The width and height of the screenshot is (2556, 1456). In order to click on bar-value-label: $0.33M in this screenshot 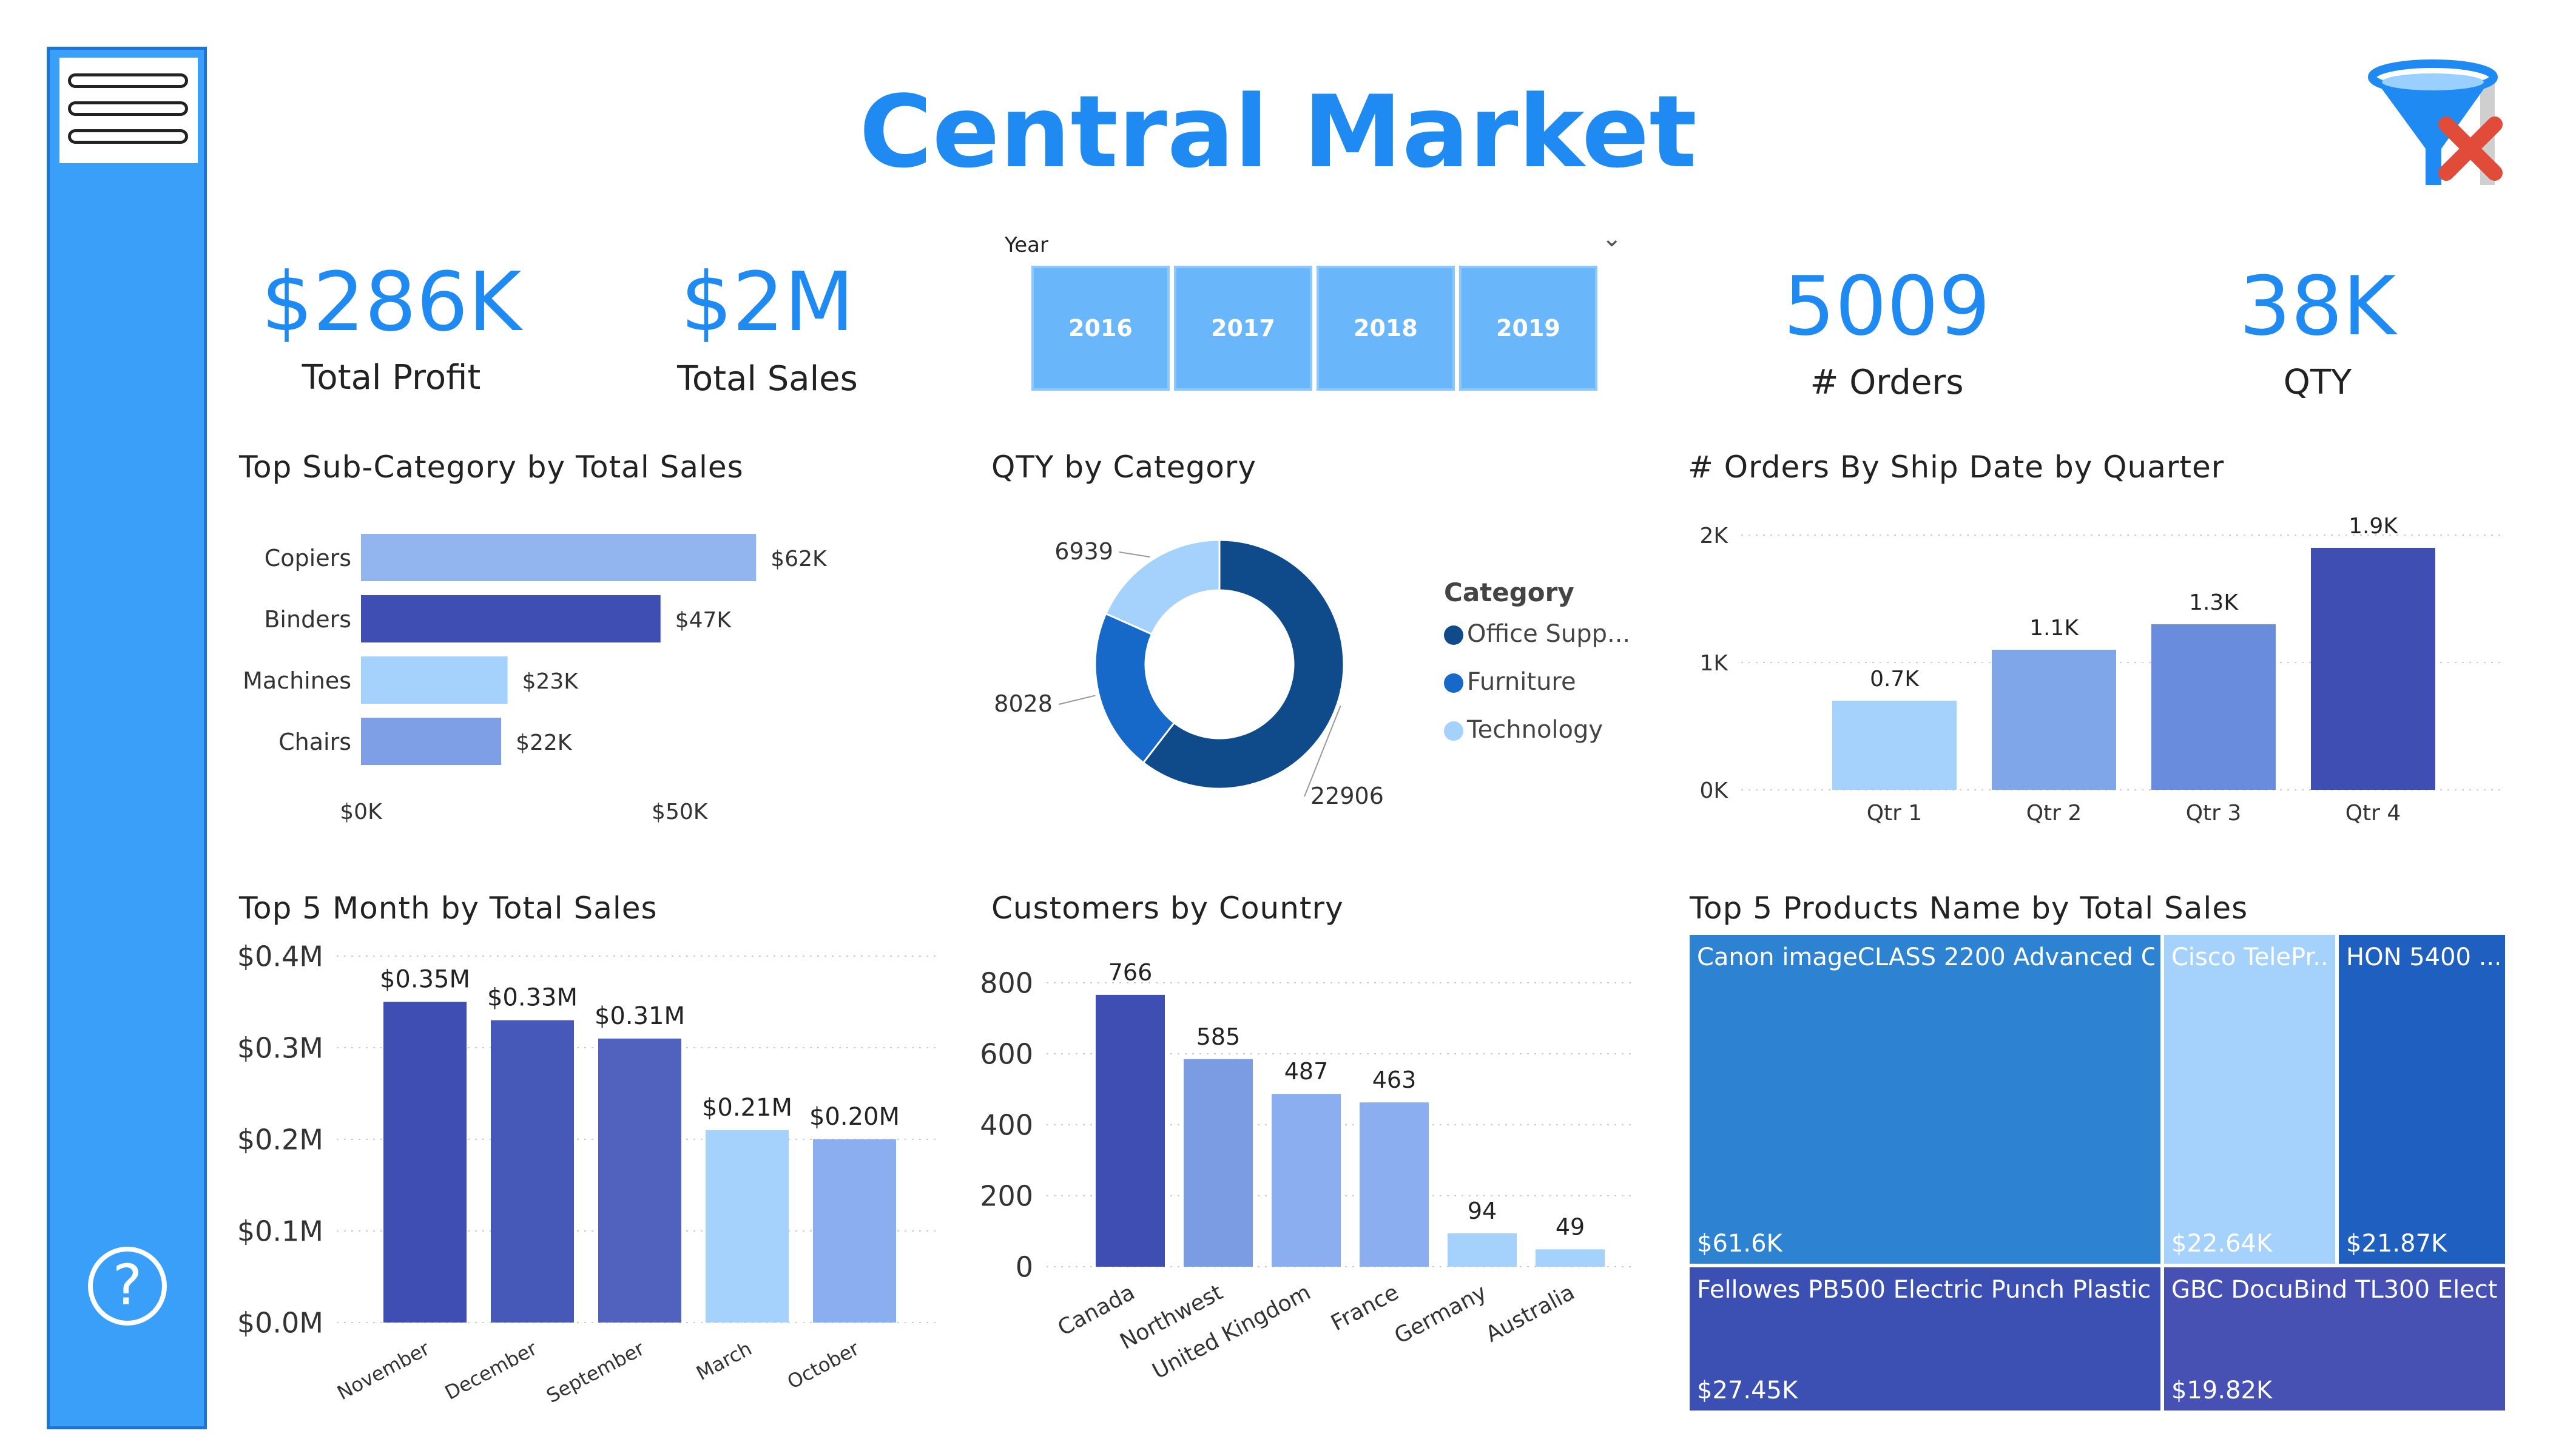, I will do `click(532, 998)`.